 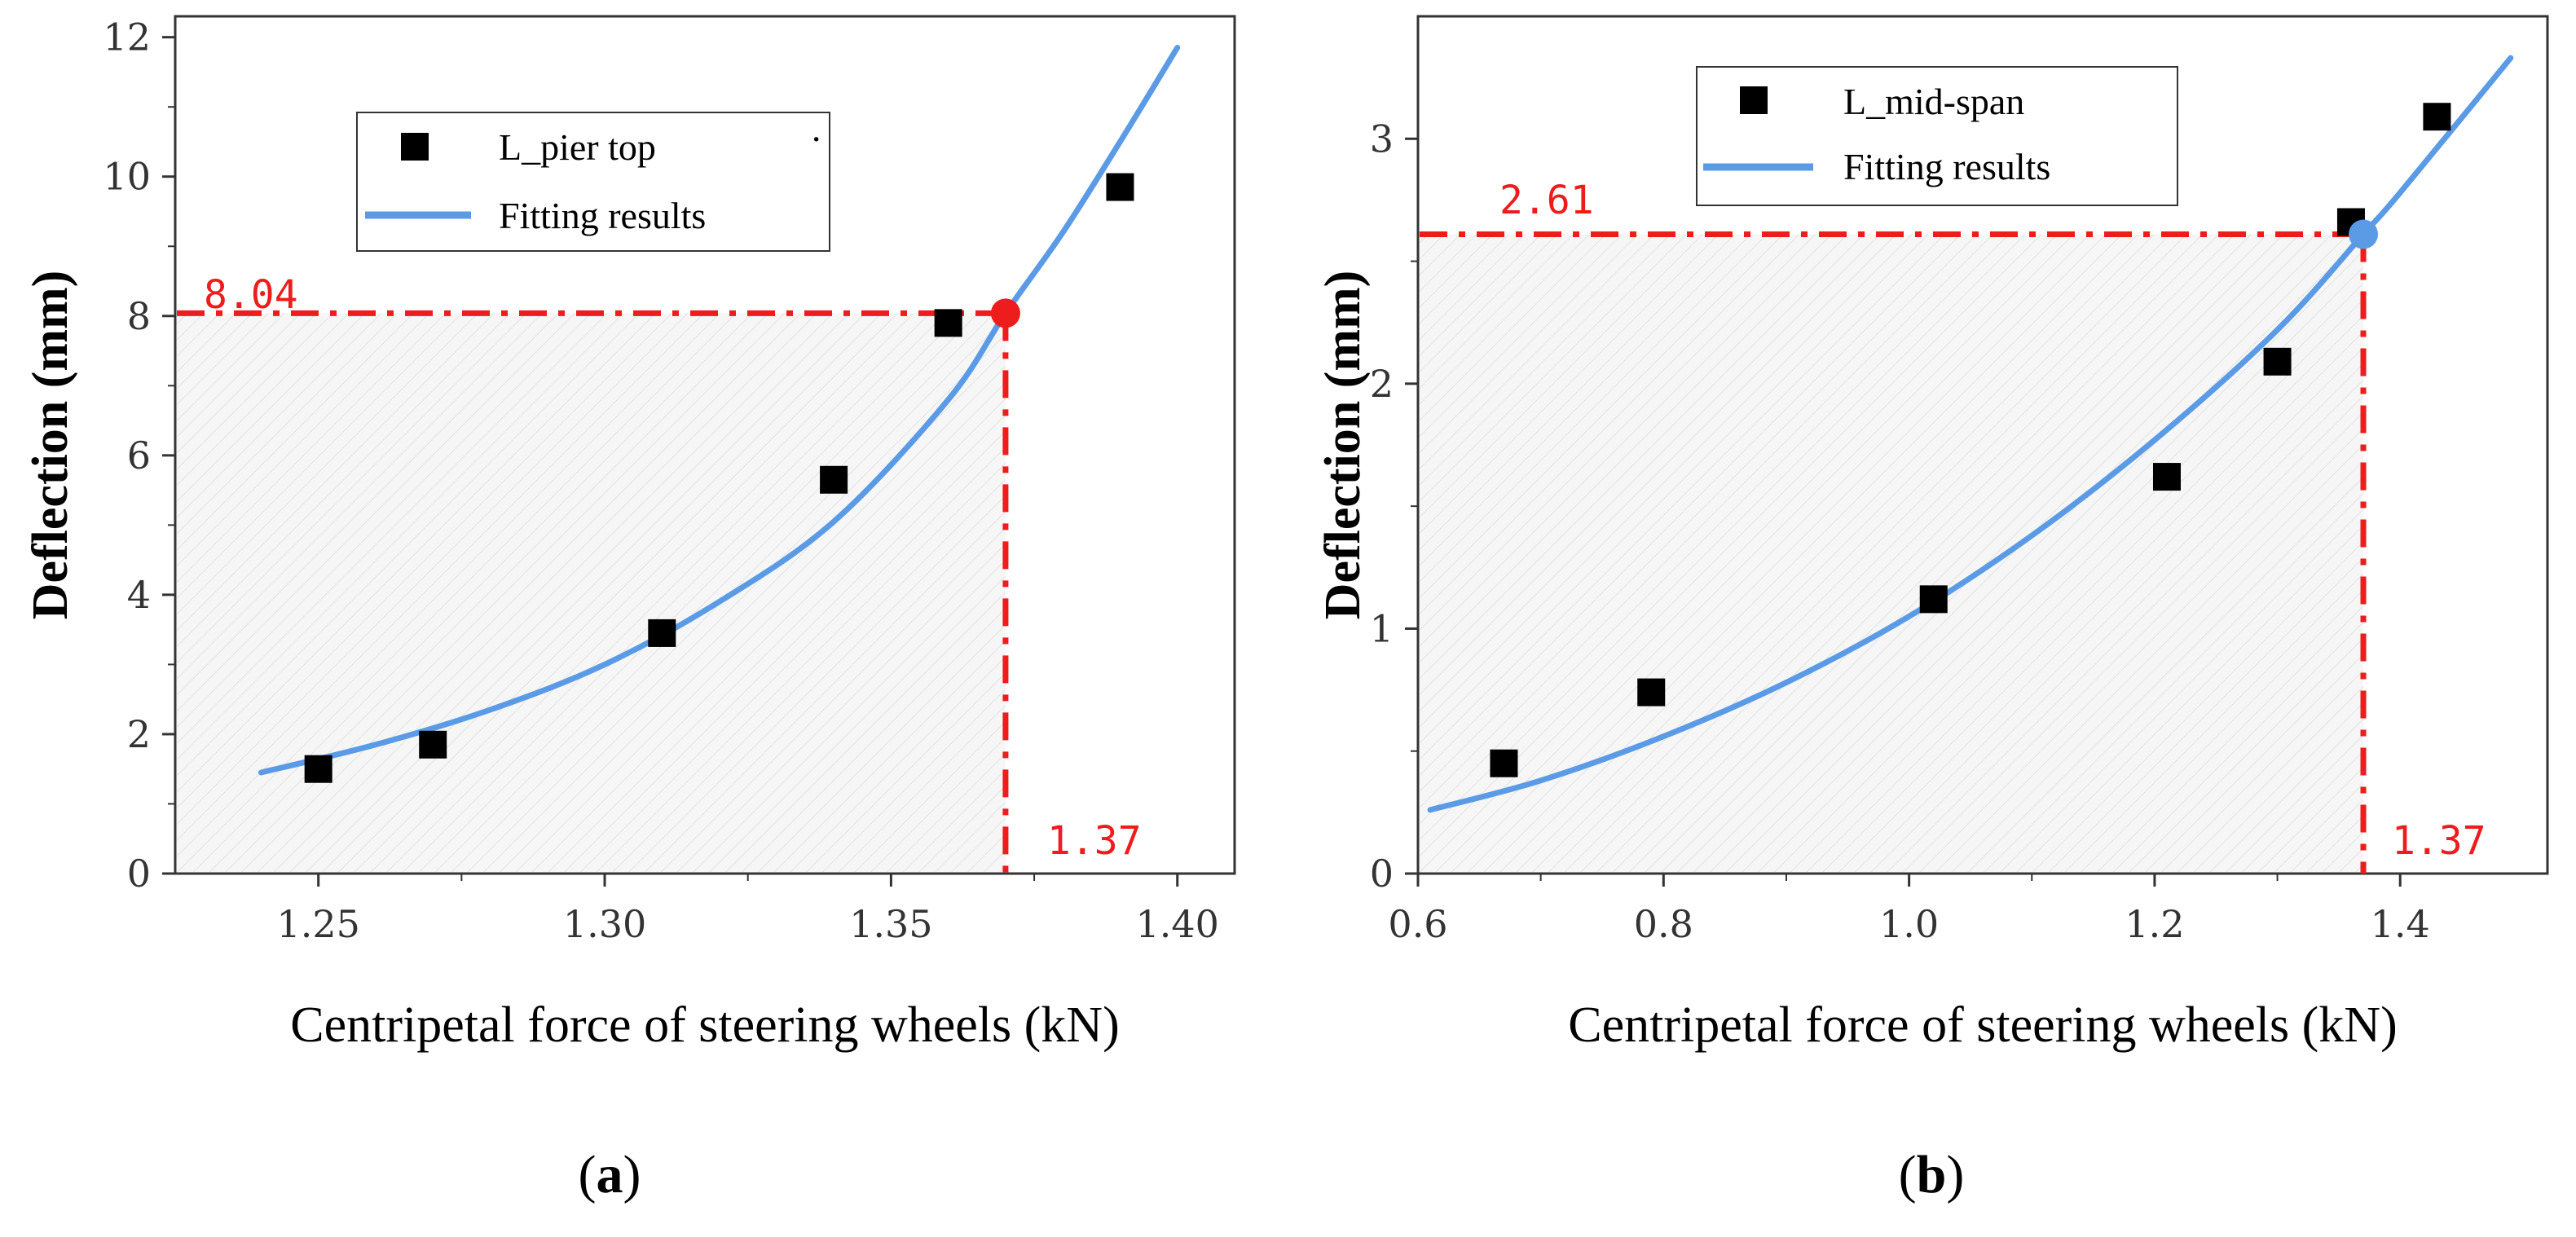 I want to click on y-tick-label: 4, so click(x=139, y=595).